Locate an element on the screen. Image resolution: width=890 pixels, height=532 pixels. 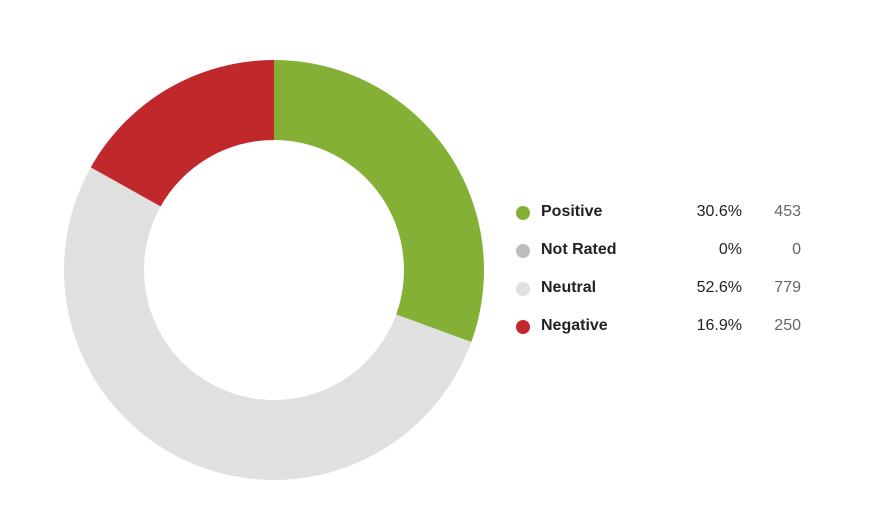
legend-label: Not Rated is located at coordinates (579, 249).